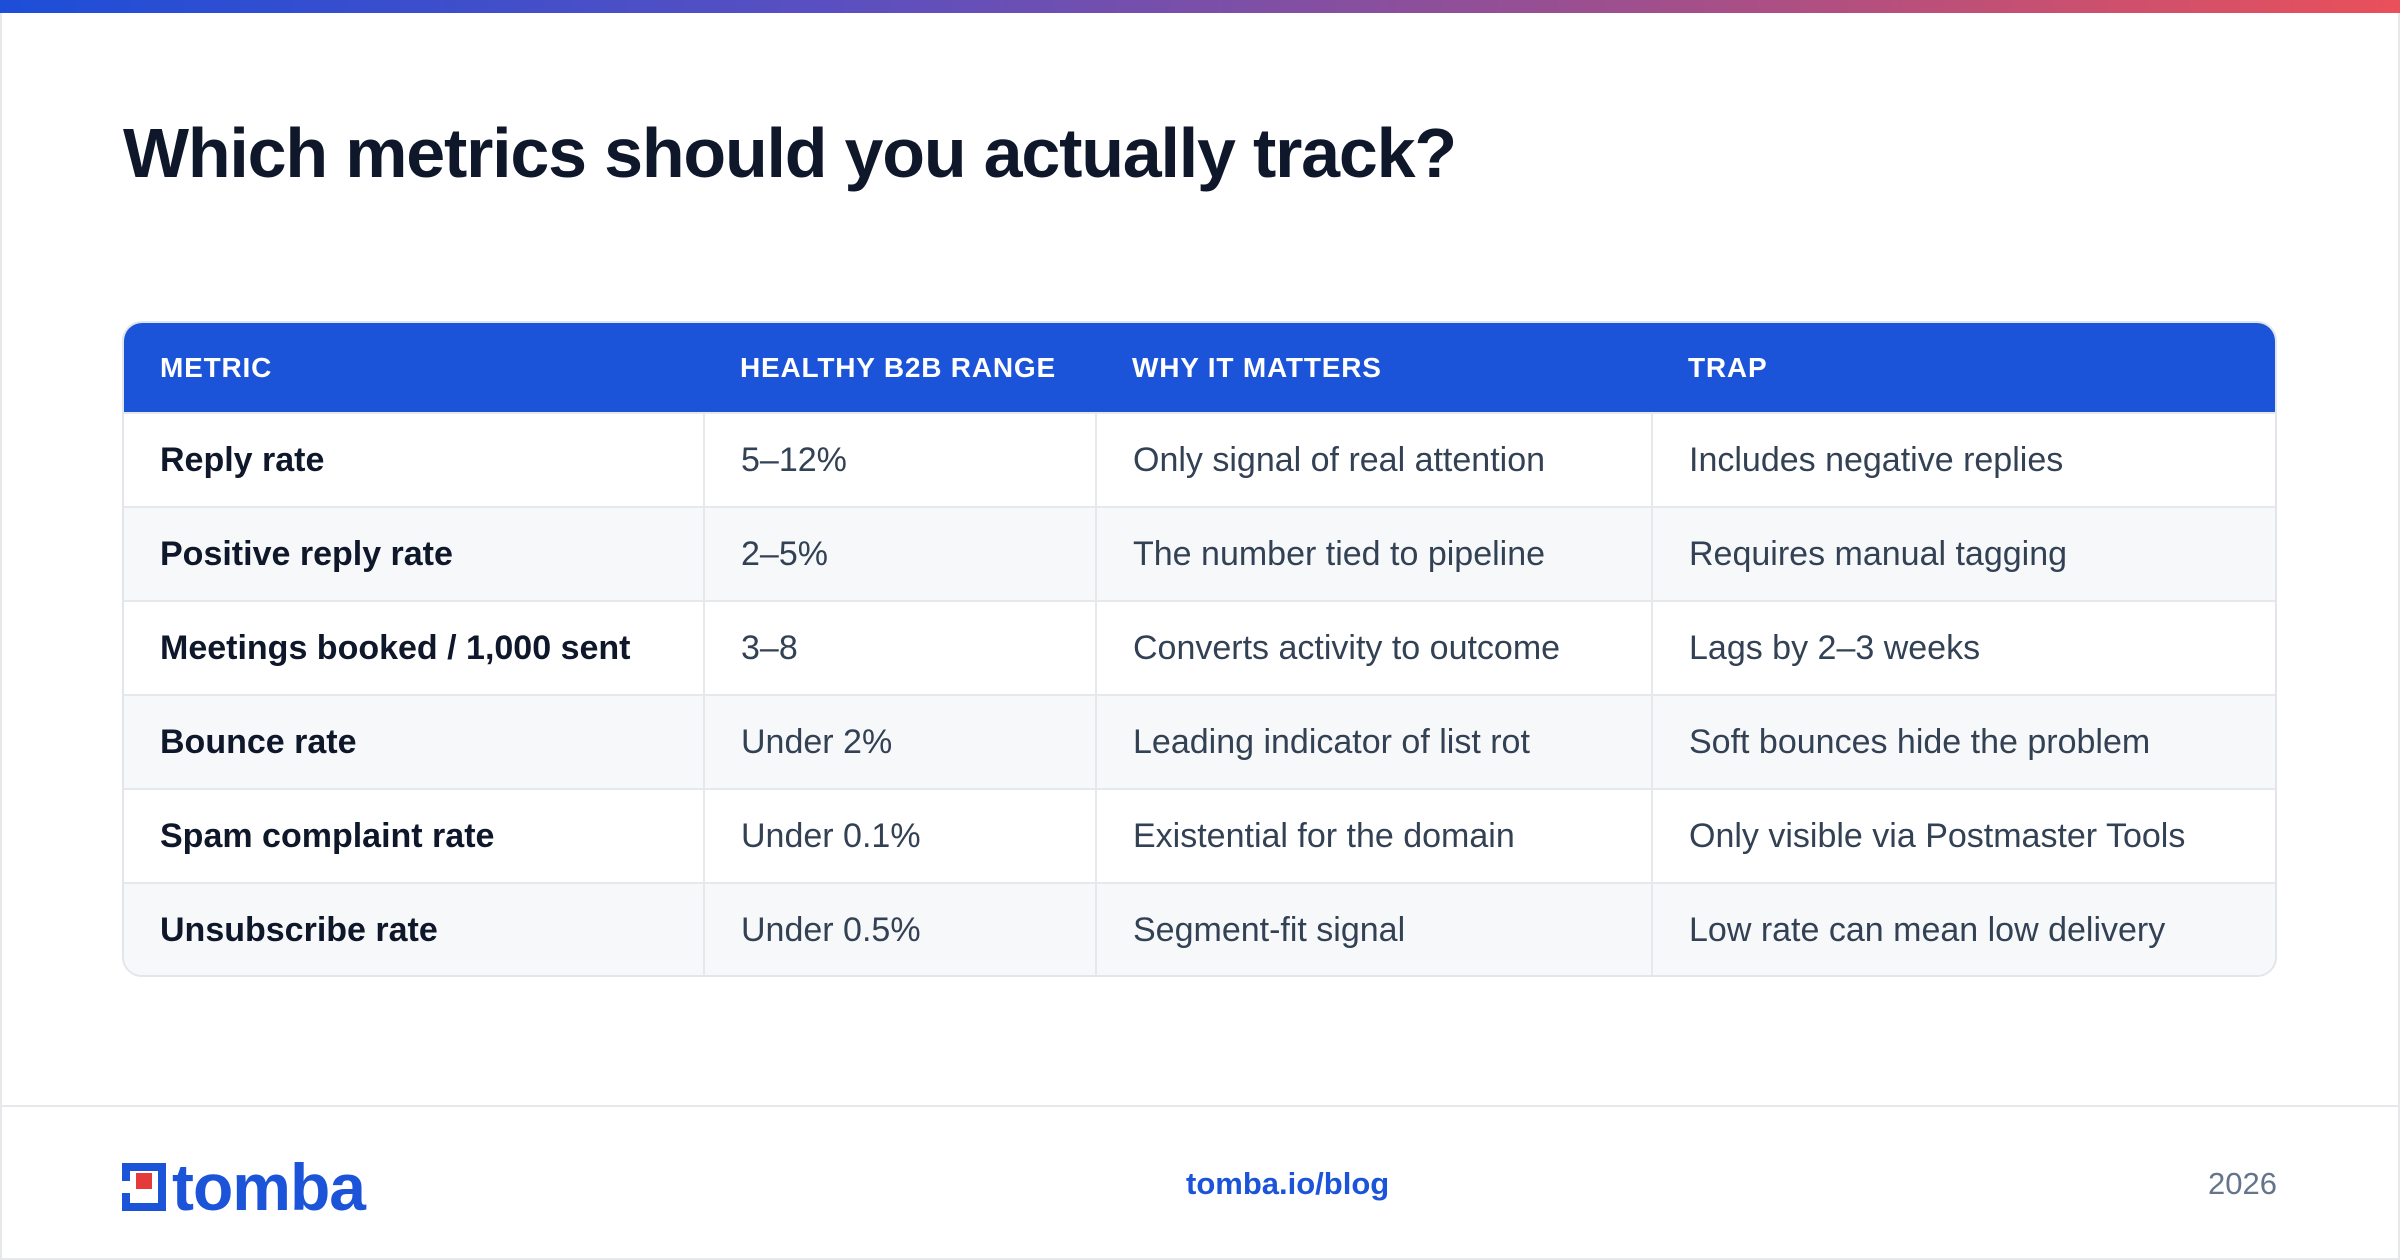 This screenshot has width=2400, height=1260. I want to click on logo-wordmark: tomba, so click(269, 1187).